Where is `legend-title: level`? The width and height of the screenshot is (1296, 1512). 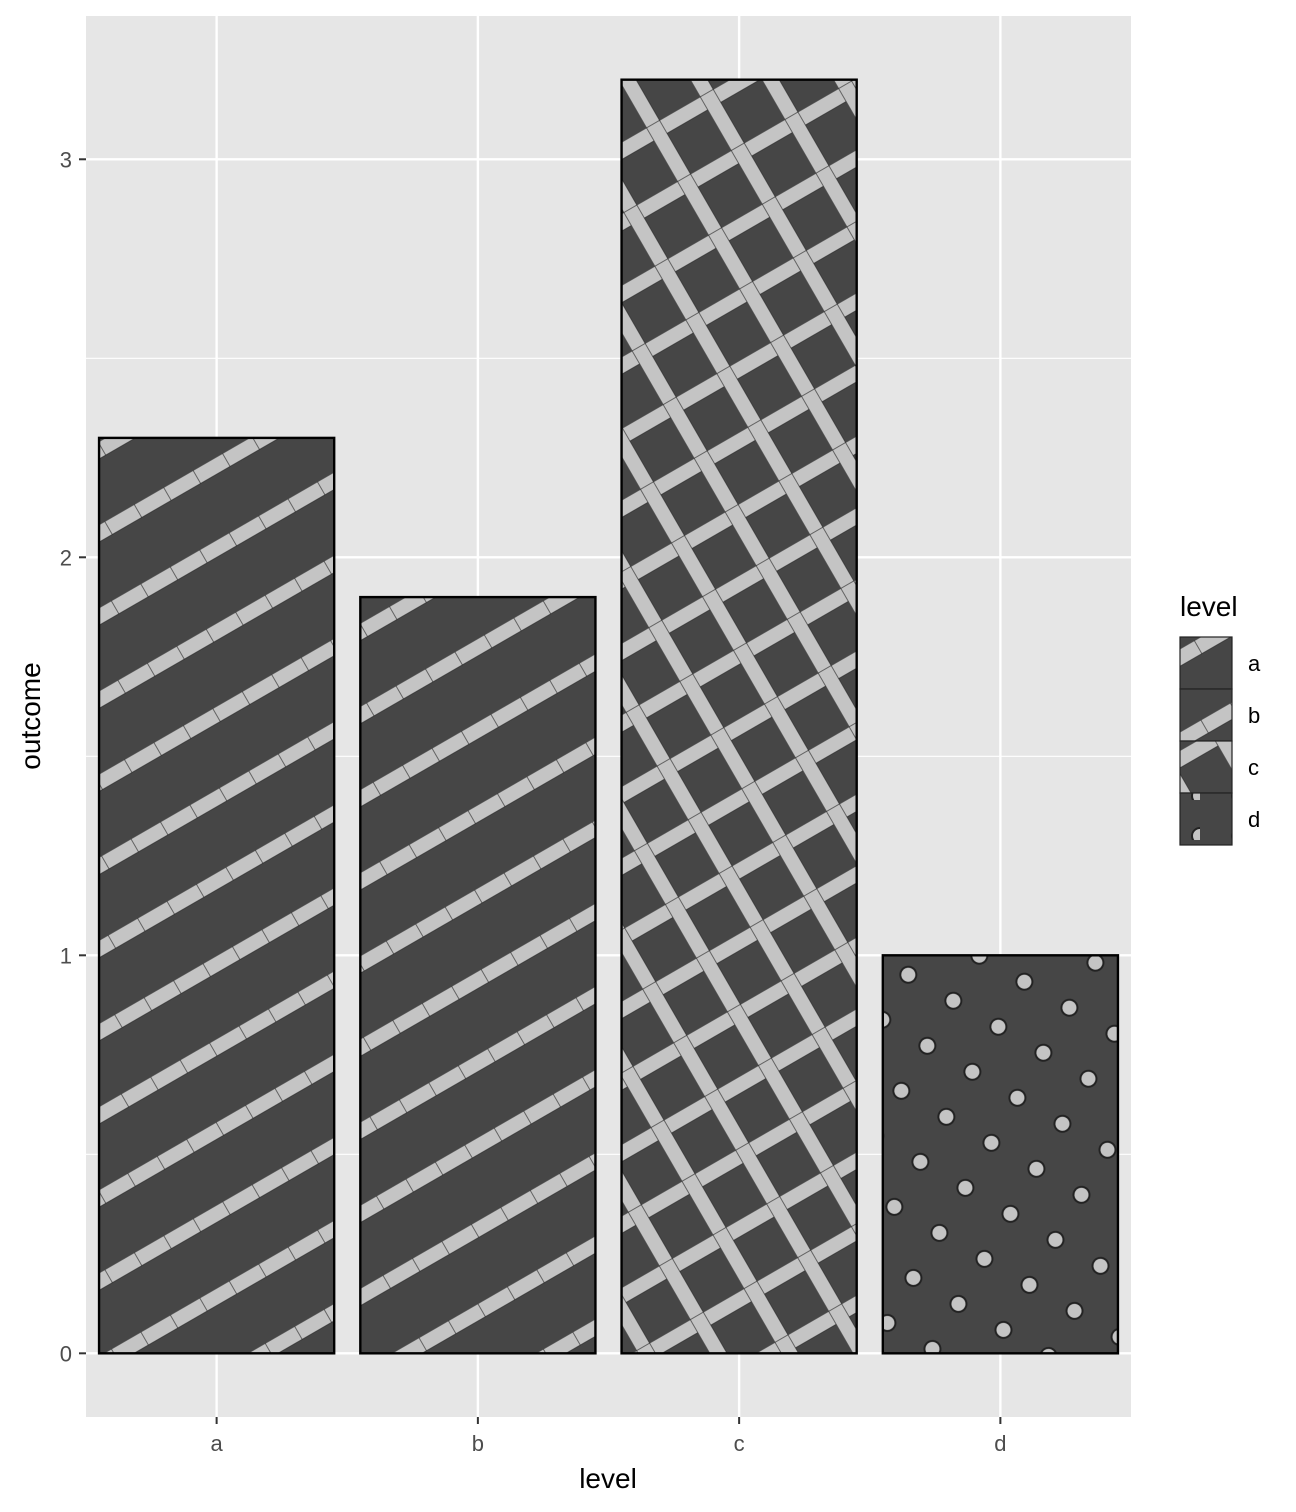
legend-title: level is located at coordinates (1209, 606).